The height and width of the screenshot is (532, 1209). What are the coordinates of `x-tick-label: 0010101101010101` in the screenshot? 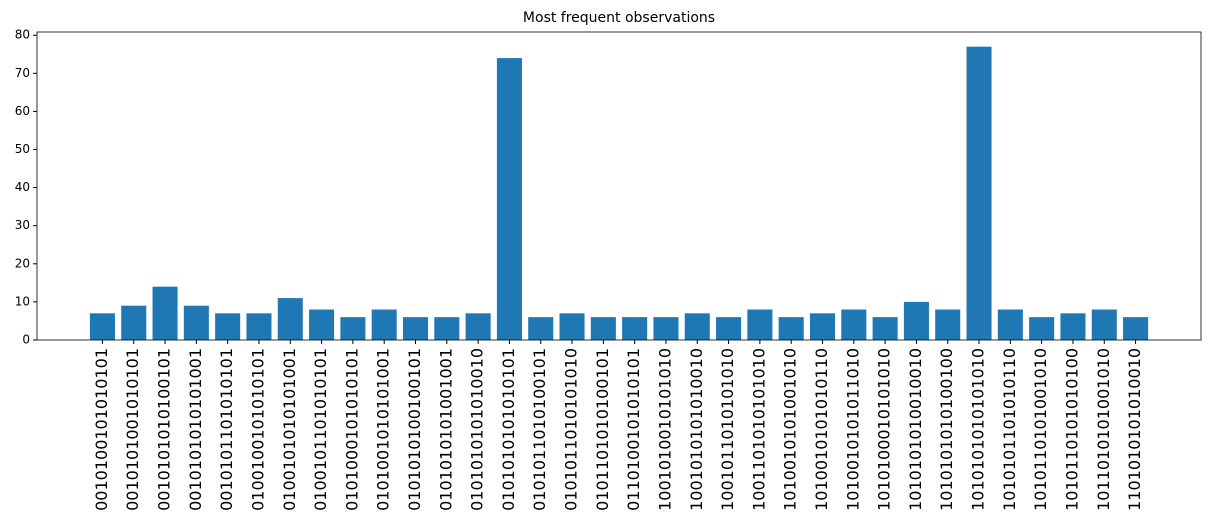 It's located at (226, 429).